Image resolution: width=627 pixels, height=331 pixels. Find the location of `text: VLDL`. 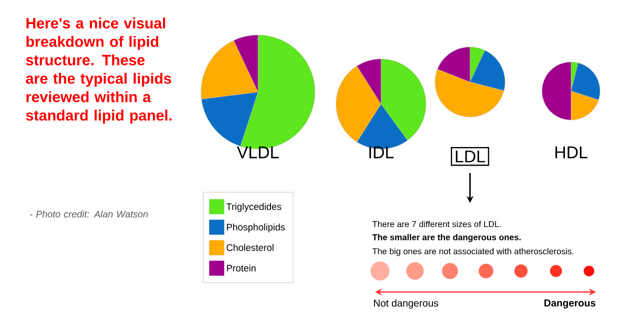

text: VLDL is located at coordinates (257, 152).